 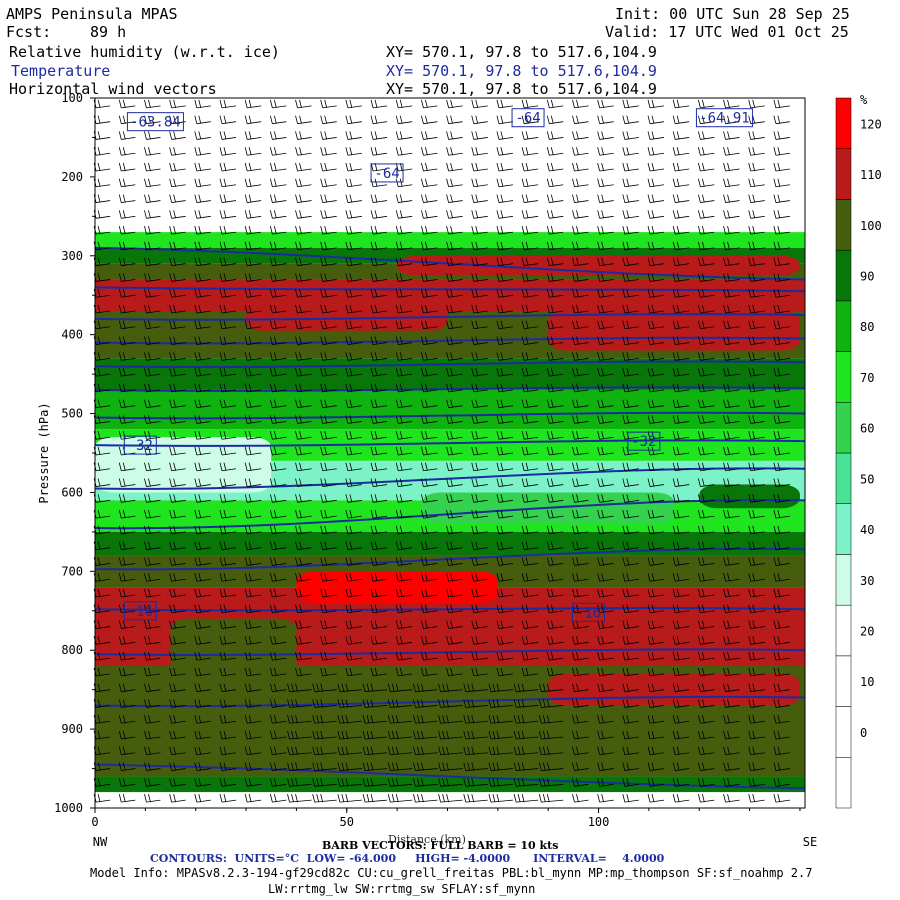 What do you see at coordinates (588, 612) in the screenshot?
I see `contour-label-box` at bounding box center [588, 612].